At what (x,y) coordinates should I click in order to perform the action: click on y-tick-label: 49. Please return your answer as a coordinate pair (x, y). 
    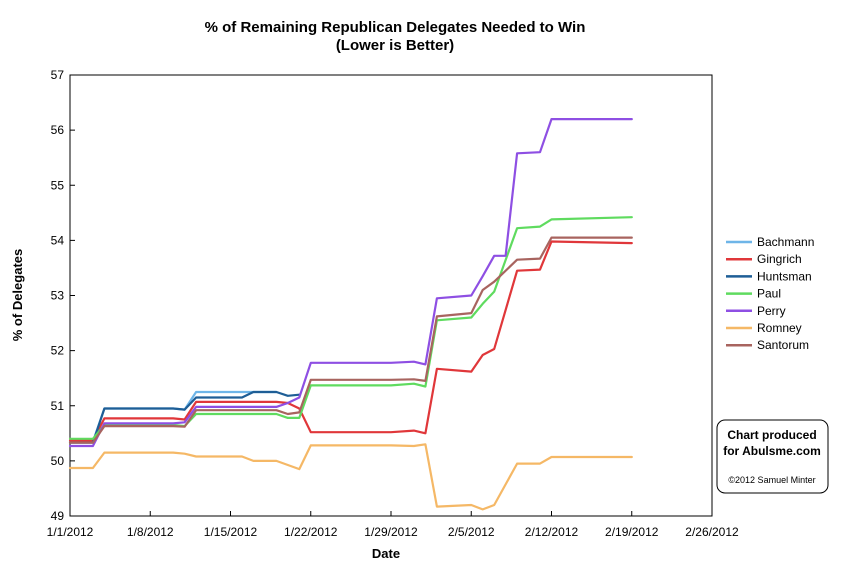
    Looking at the image, I should click on (58, 516).